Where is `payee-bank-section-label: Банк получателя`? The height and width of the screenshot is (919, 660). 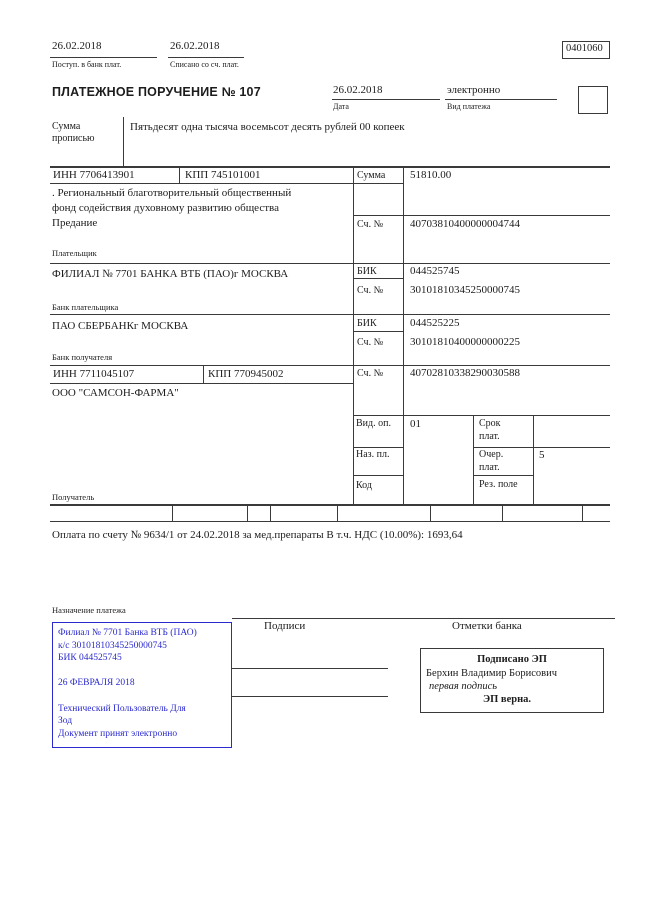
payee-bank-section-label: Банк получателя is located at coordinates (82, 357).